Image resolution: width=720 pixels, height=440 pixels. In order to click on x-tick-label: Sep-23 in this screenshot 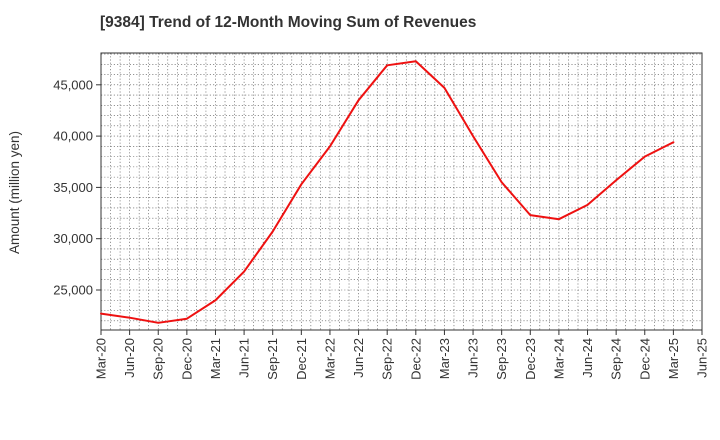, I will do `click(501, 359)`.